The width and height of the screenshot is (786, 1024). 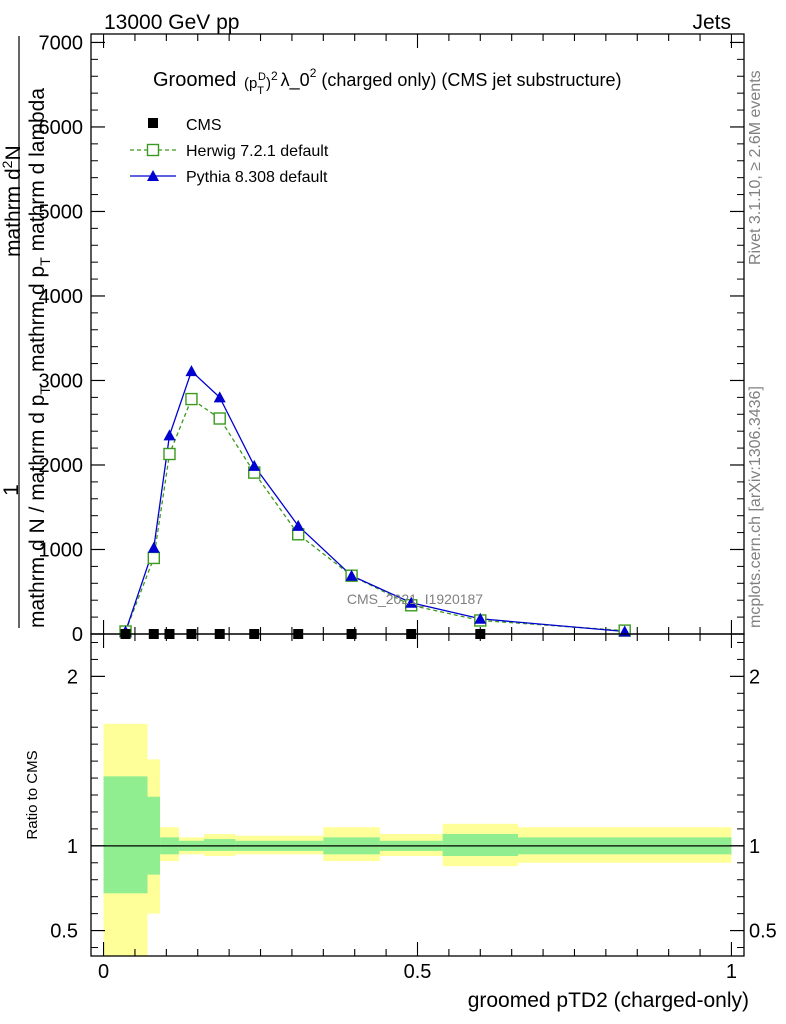 What do you see at coordinates (374, 515) in the screenshot?
I see `herwig-line` at bounding box center [374, 515].